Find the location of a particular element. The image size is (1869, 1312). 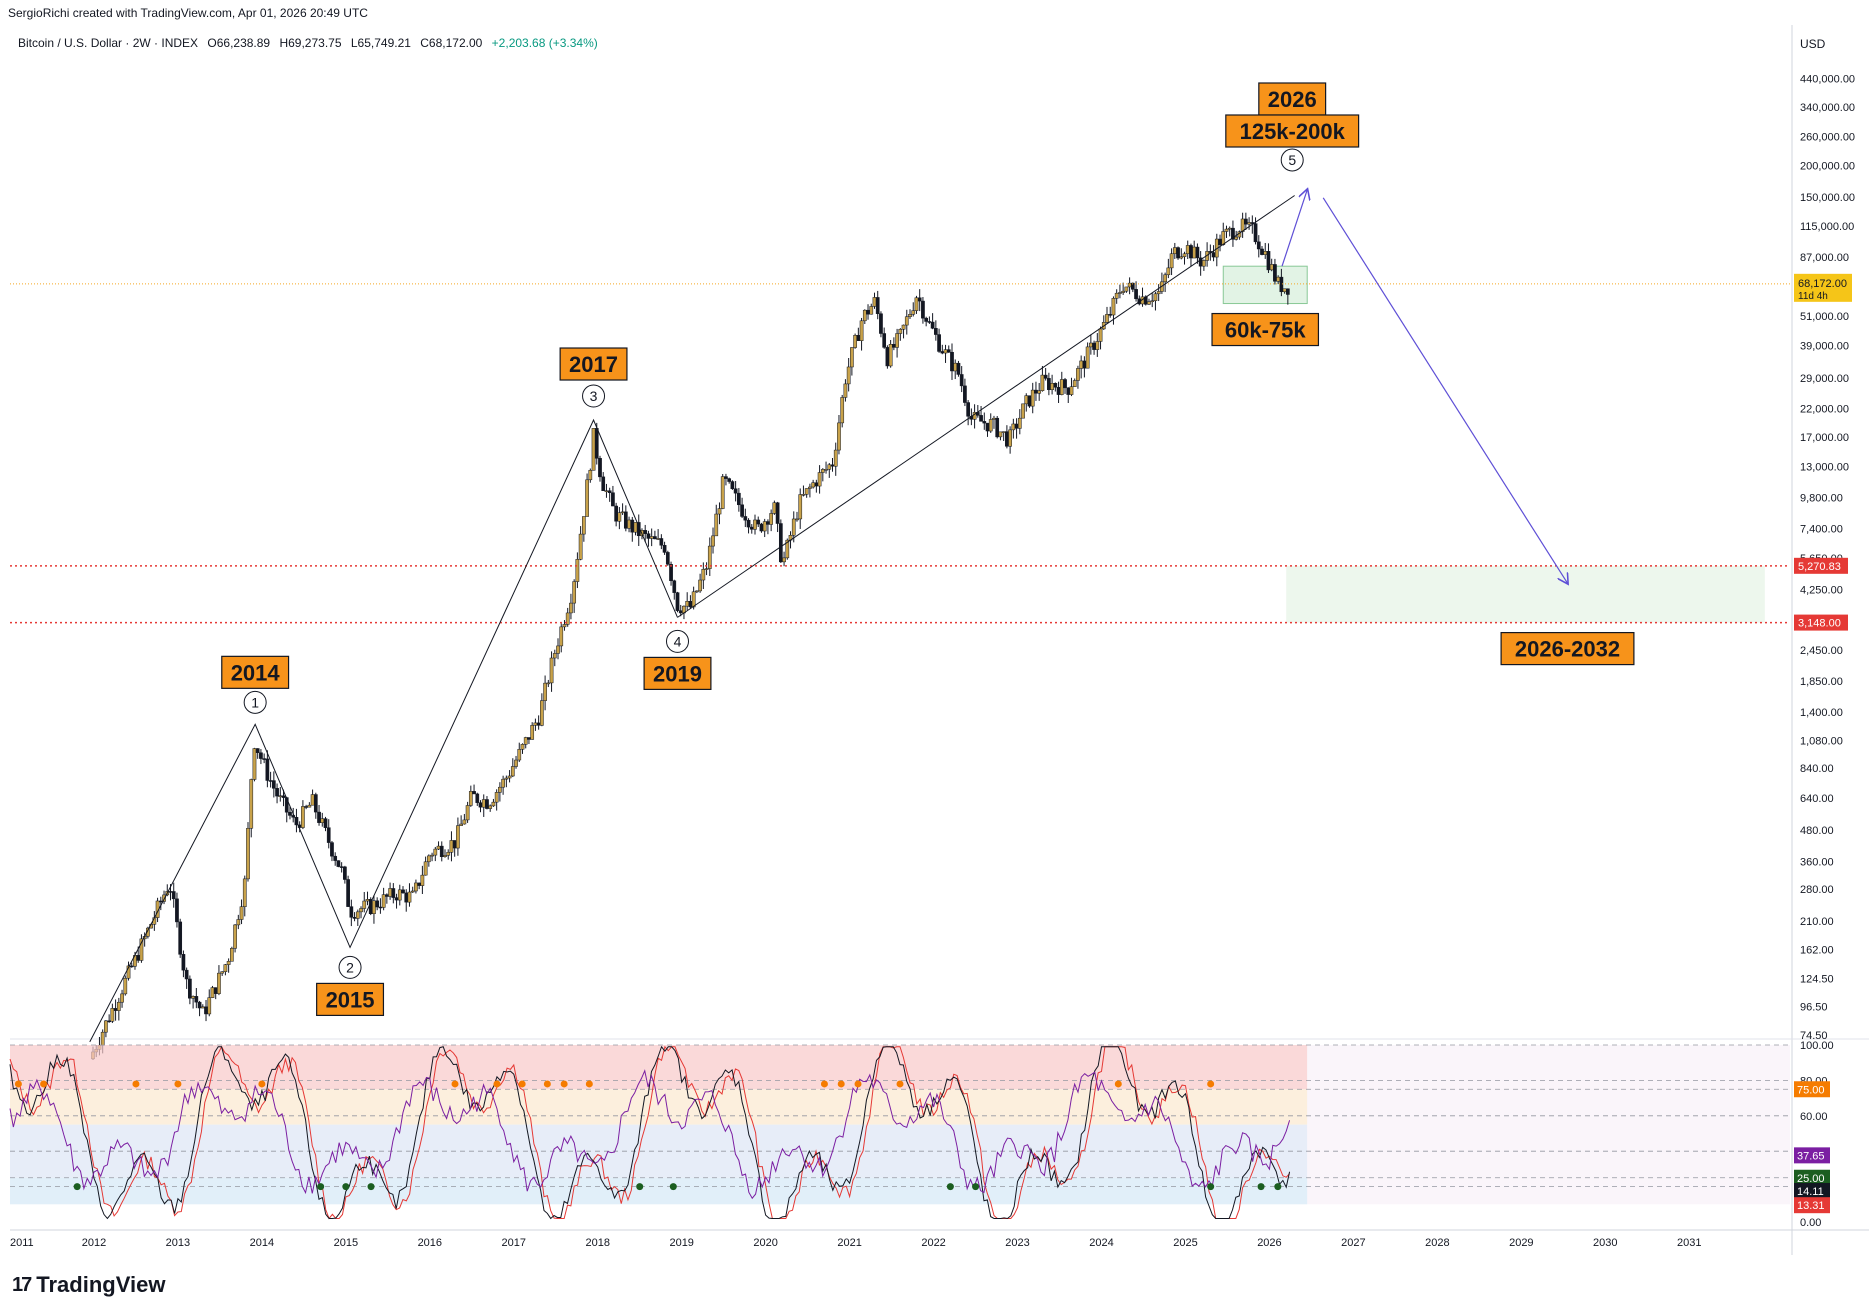

wave-label-2019: 2019 is located at coordinates (677, 673).